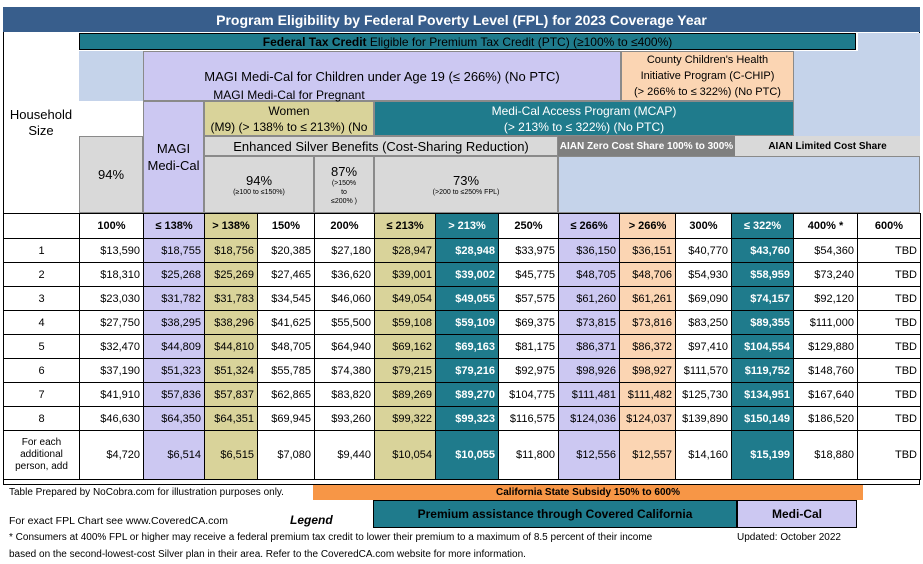 Image resolution: width=923 pixels, height=564 pixels. What do you see at coordinates (231, 370) in the screenshot?
I see `income-cell: $51,324` at bounding box center [231, 370].